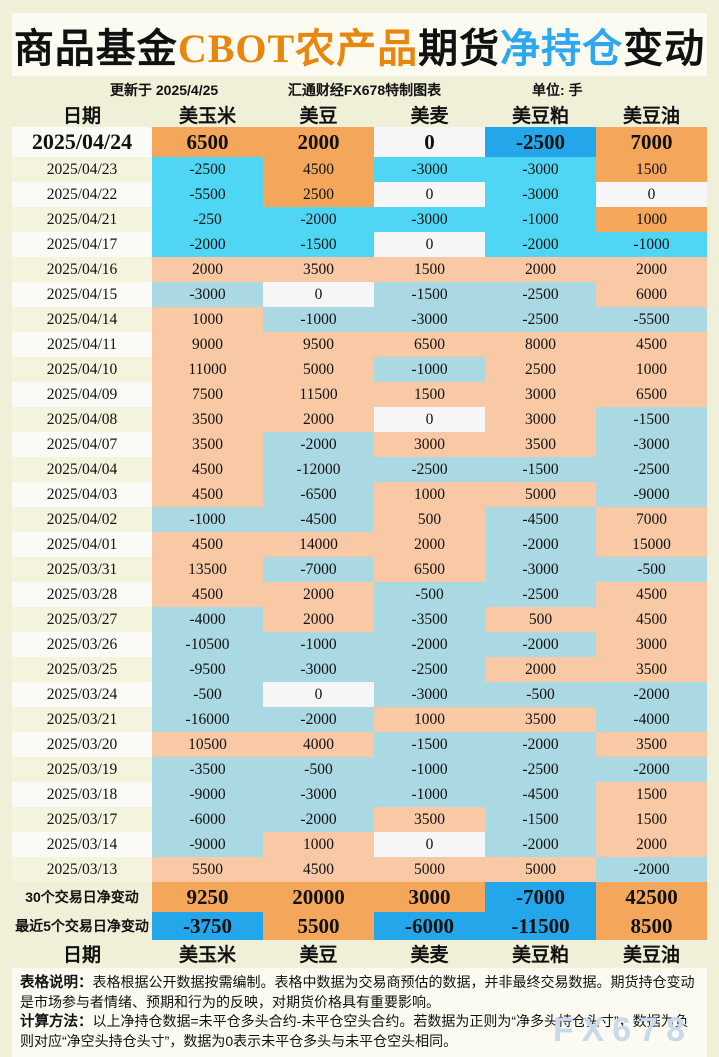 Image resolution: width=719 pixels, height=1057 pixels. Describe the element at coordinates (359, 194) in the screenshot. I see `table-row: 2025/04/22 -5500 2500 0 -3000 0` at that location.